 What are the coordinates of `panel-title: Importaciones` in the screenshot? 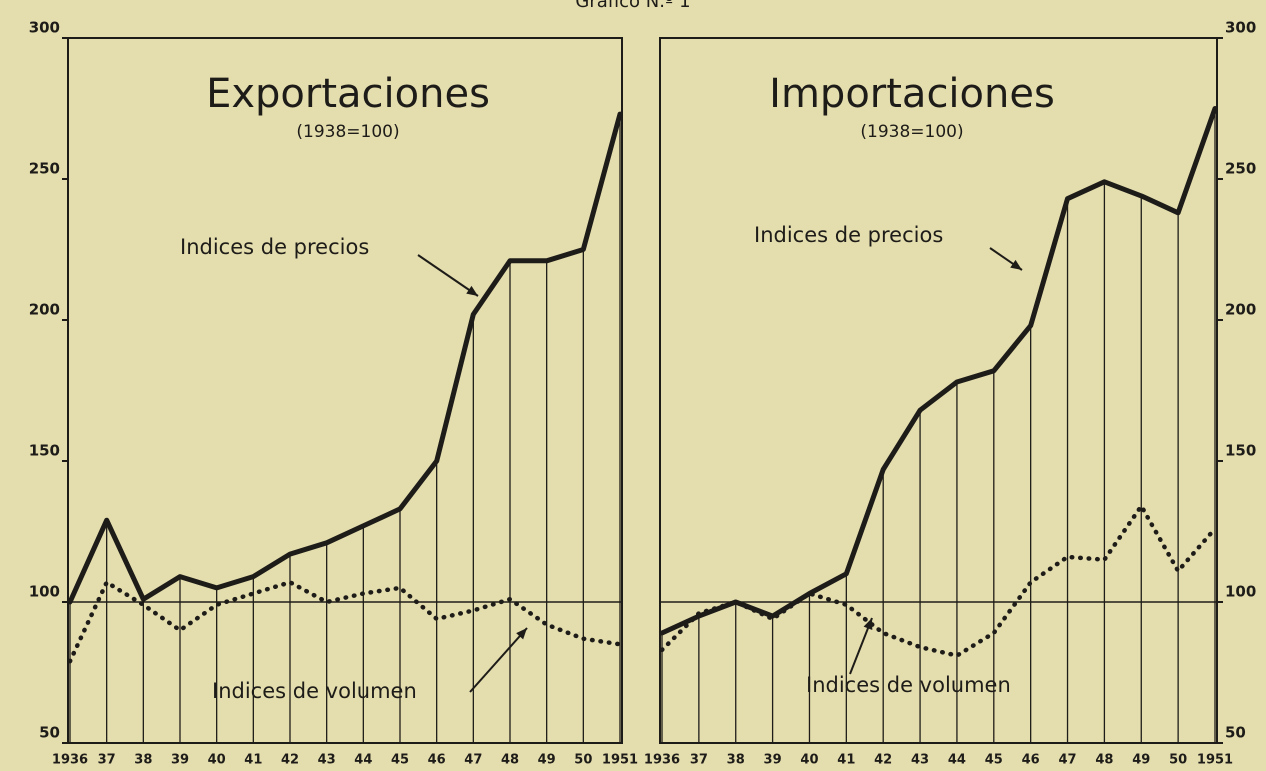 It's located at (912, 94).